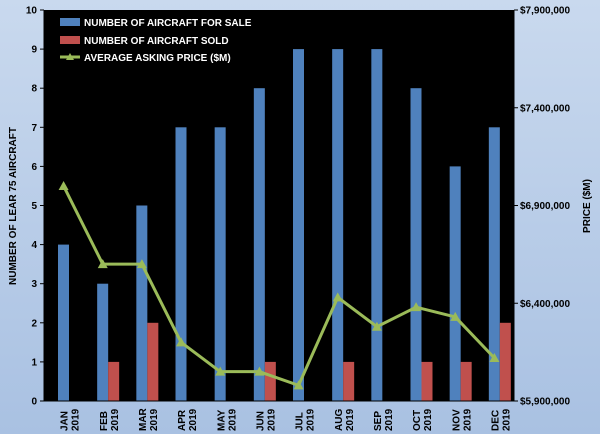 This screenshot has height=434, width=600. Describe the element at coordinates (384, 419) in the screenshot. I see `x-tick-label: SEP2019` at that location.